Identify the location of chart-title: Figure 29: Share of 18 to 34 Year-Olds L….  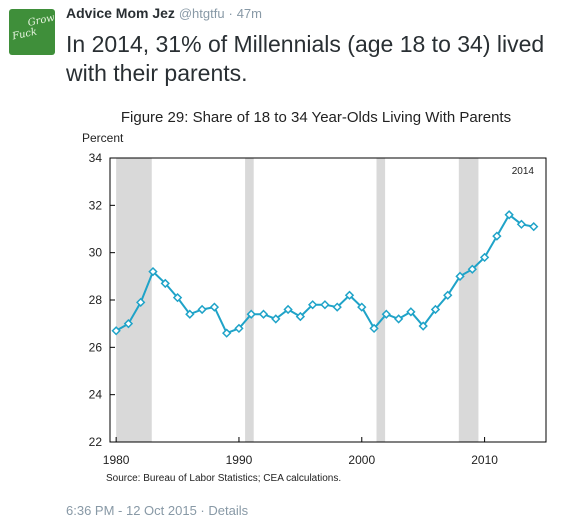
(316, 117).